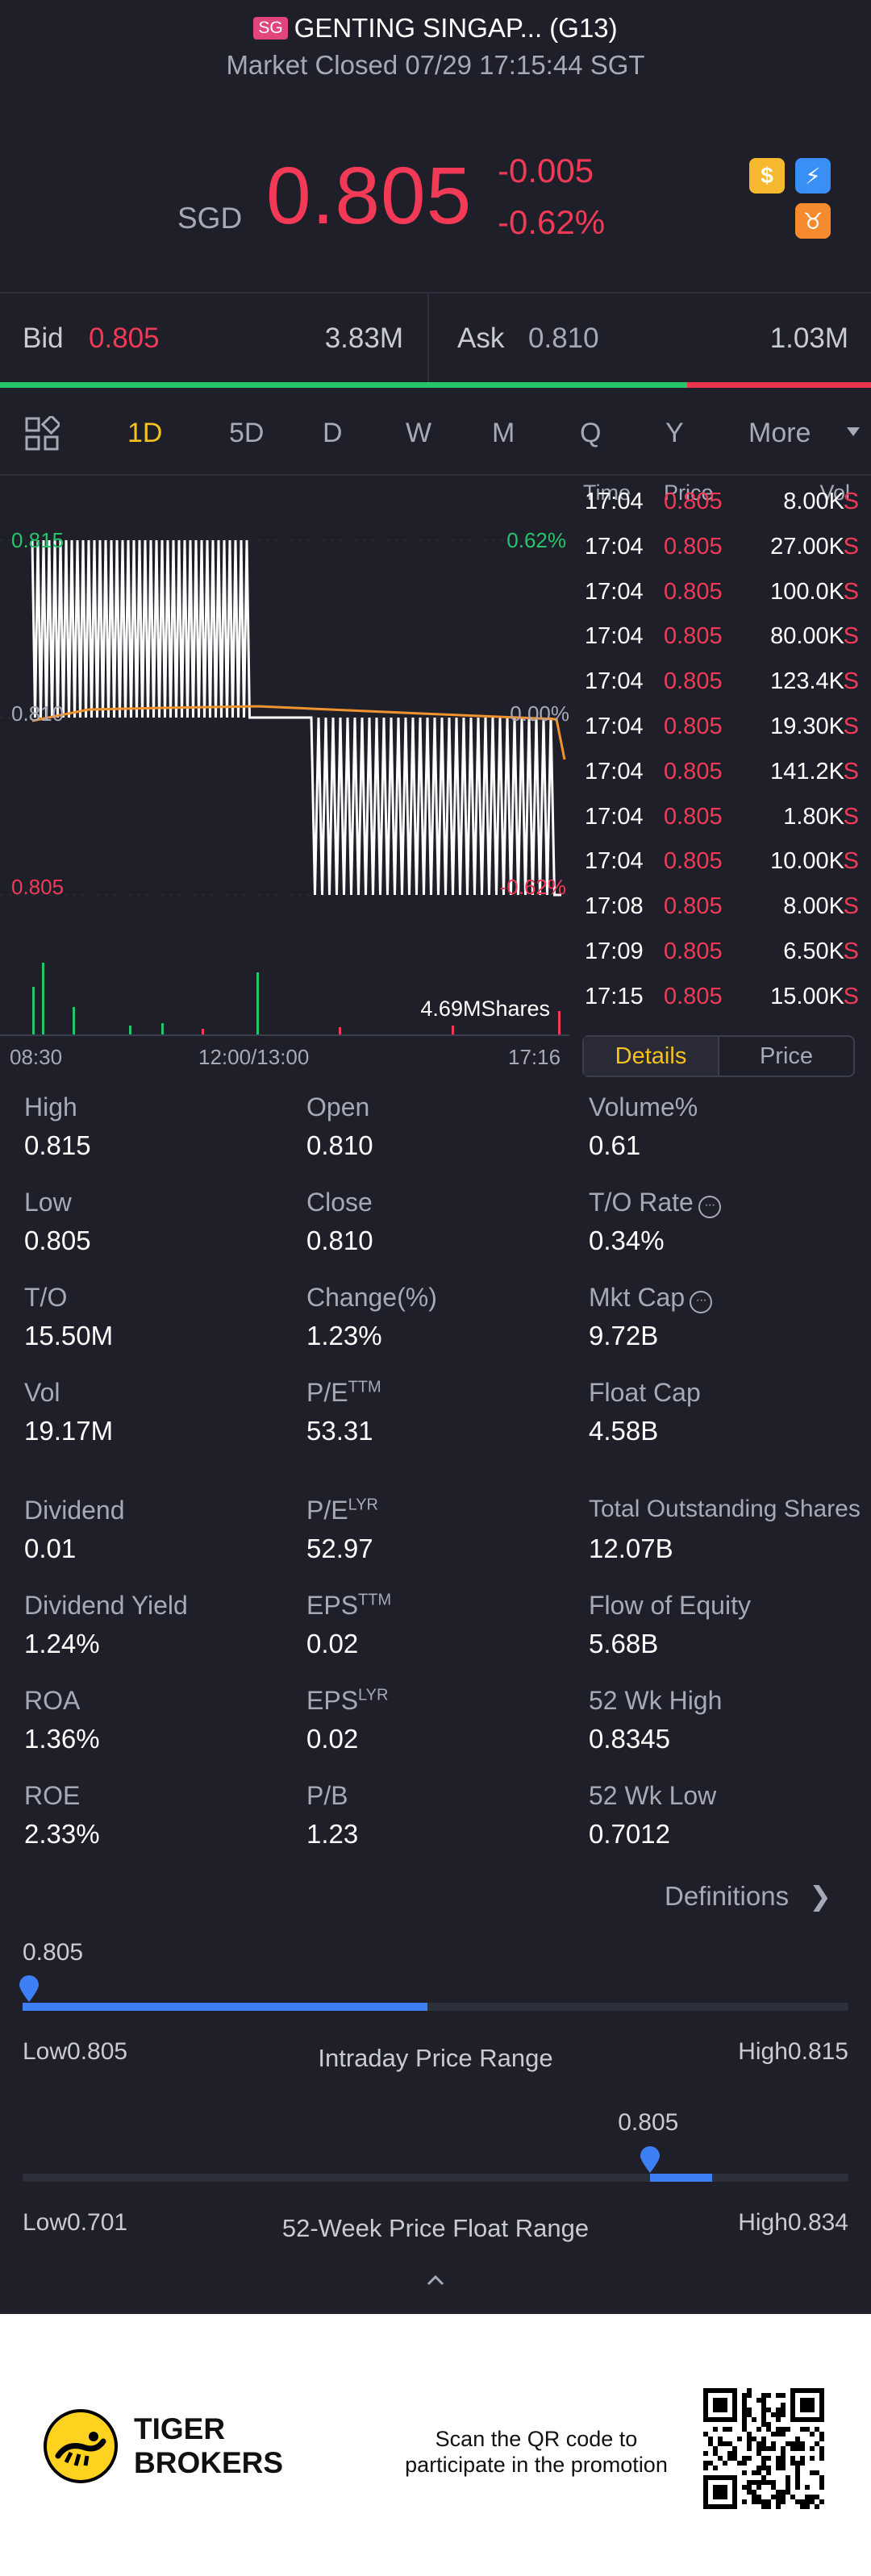  I want to click on lightning-icon: ⚡, so click(813, 176).